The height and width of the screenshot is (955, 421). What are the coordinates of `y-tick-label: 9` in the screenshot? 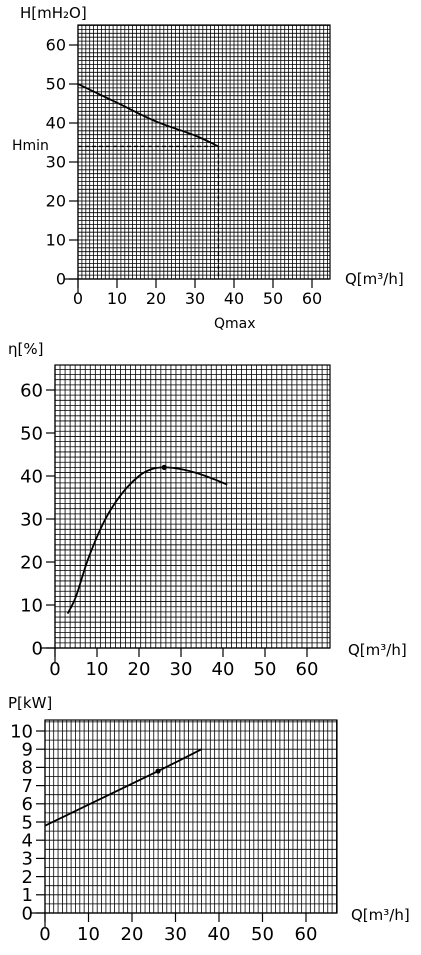 It's located at (27, 750).